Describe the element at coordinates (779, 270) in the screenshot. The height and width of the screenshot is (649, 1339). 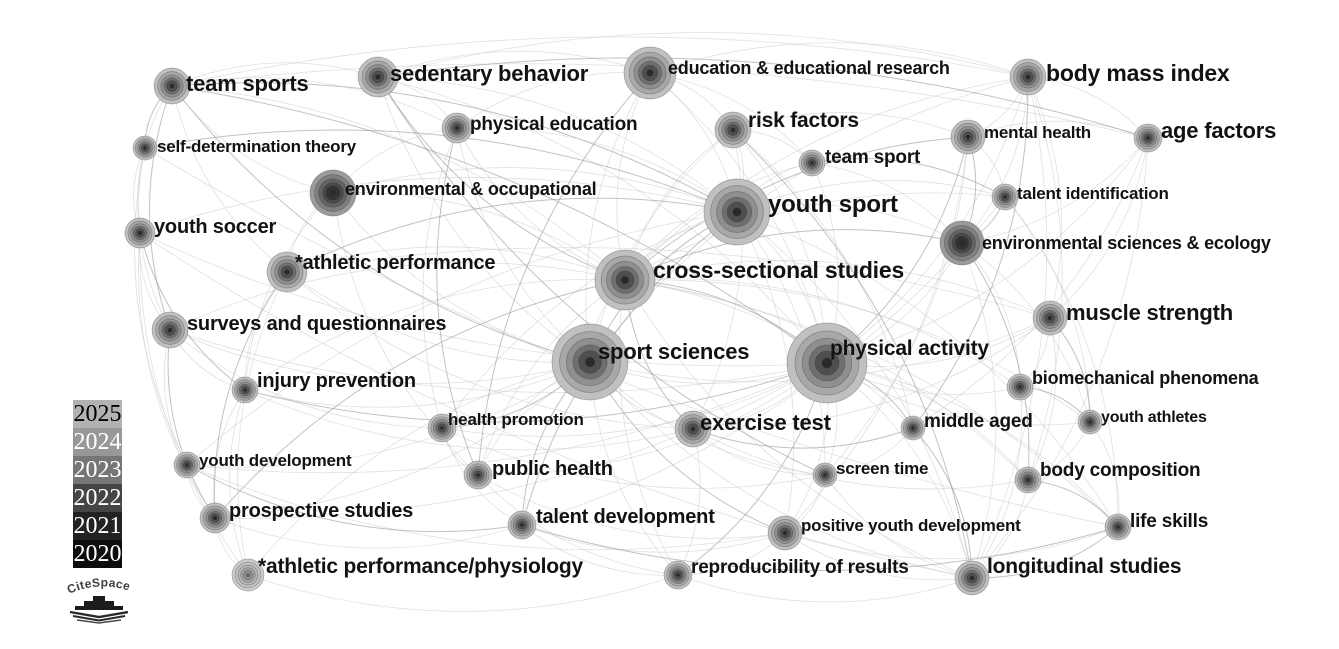
I see `keyword-label: cross-sectional studies` at that location.